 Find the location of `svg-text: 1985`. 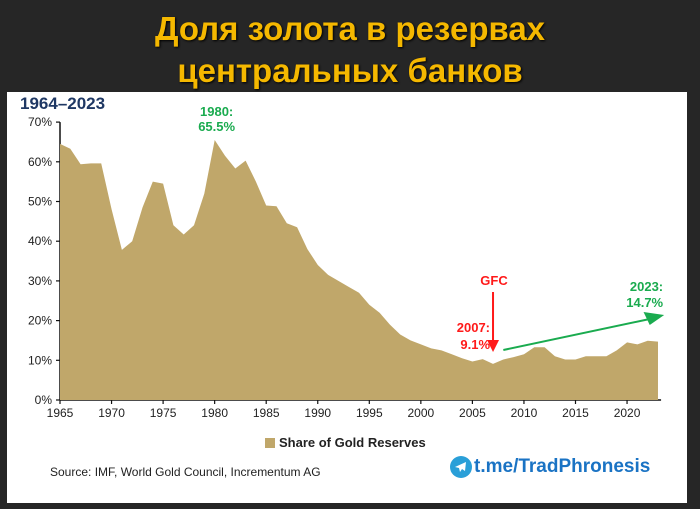

svg-text: 1985 is located at coordinates (266, 413).